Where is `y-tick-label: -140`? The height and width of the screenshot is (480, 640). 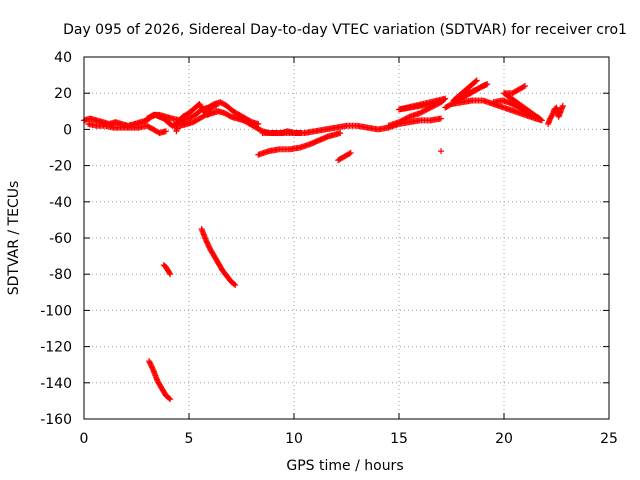
y-tick-label: -140 is located at coordinates (56, 384).